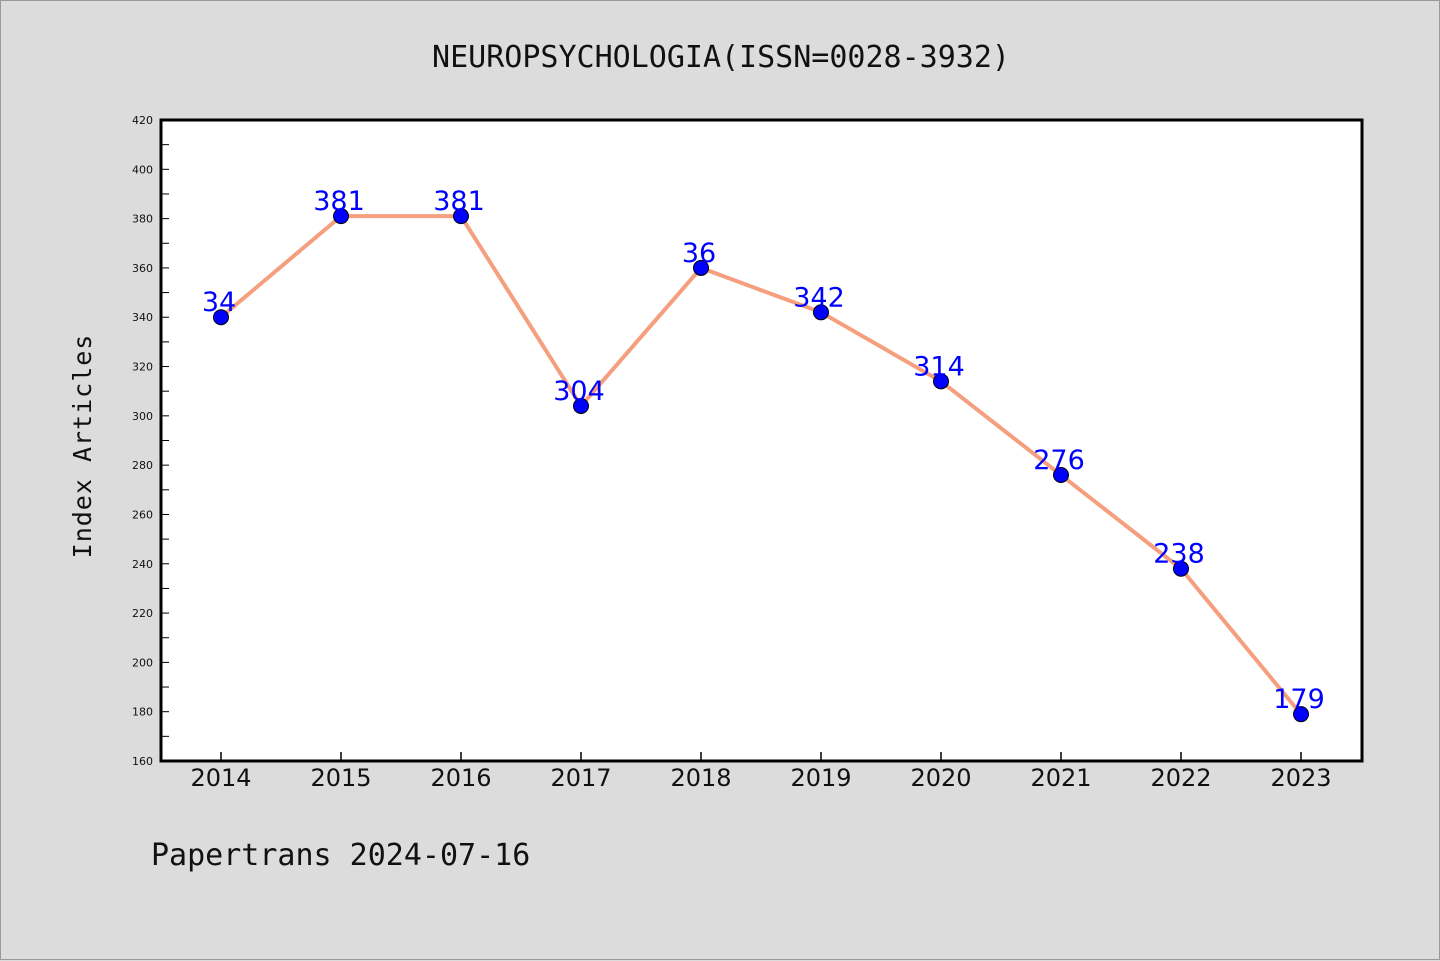 Image resolution: width=1440 pixels, height=961 pixels. I want to click on x-axis: 2014 2015 2016 2017 2018 2019 2020 2021 2022 2023, so click(761, 772).